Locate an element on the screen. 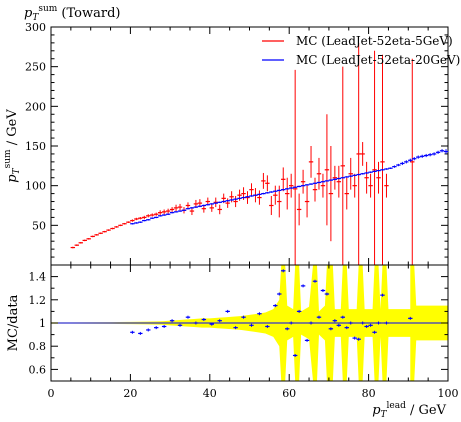  x-tick-label-0: 0 is located at coordinates (51, 393).